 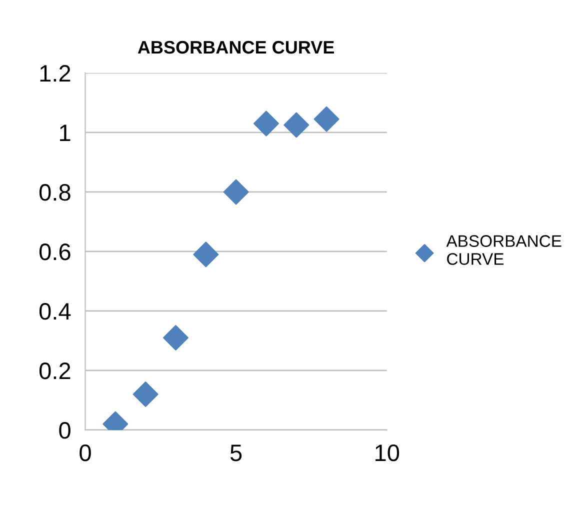 I want to click on x-tick-label: 5, so click(x=236, y=453).